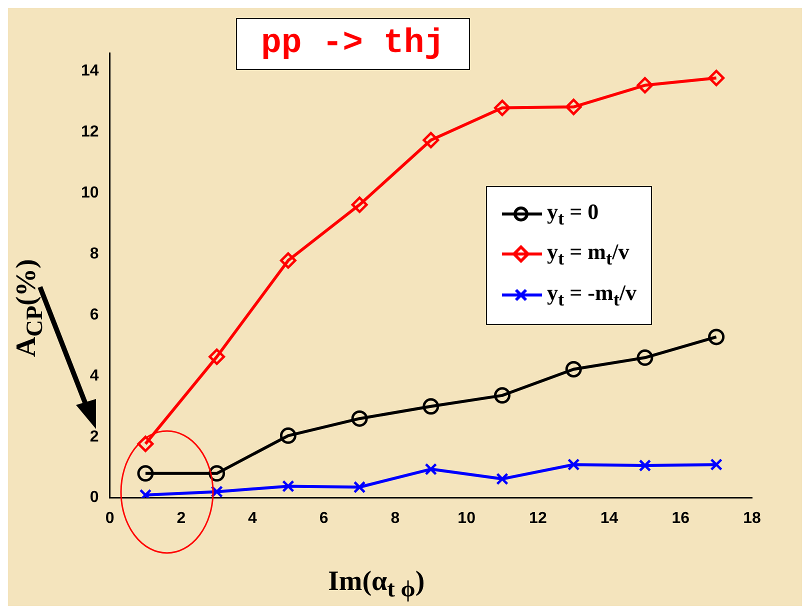 The height and width of the screenshot is (614, 810). What do you see at coordinates (90, 71) in the screenshot?
I see `y-tick-label: 14` at bounding box center [90, 71].